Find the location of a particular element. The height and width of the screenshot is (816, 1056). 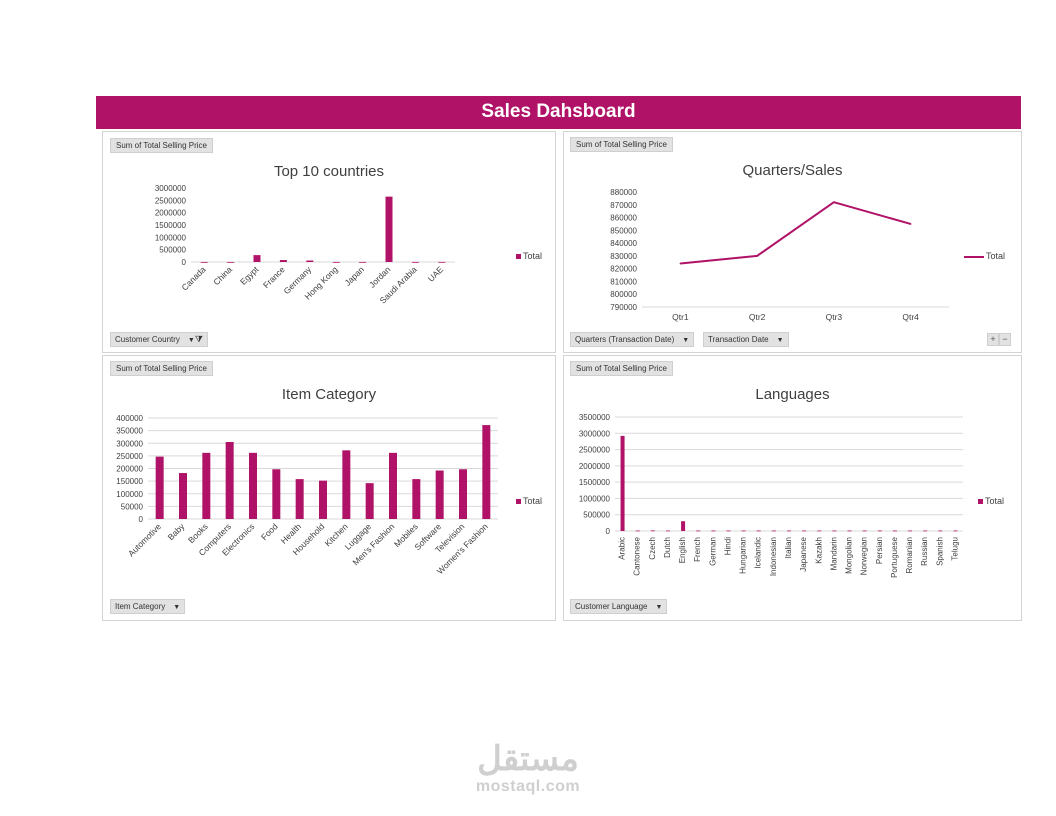

y-tick-label: 2000000 is located at coordinates (595, 466).